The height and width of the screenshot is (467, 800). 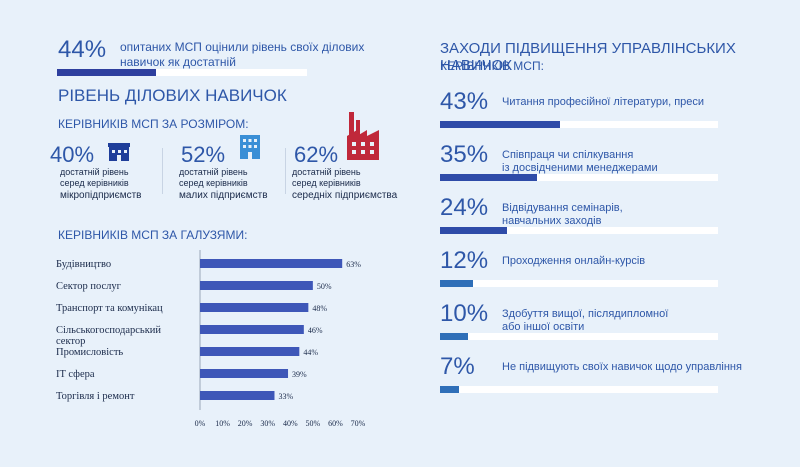 I want to click on value-label: 50%, so click(x=324, y=286).